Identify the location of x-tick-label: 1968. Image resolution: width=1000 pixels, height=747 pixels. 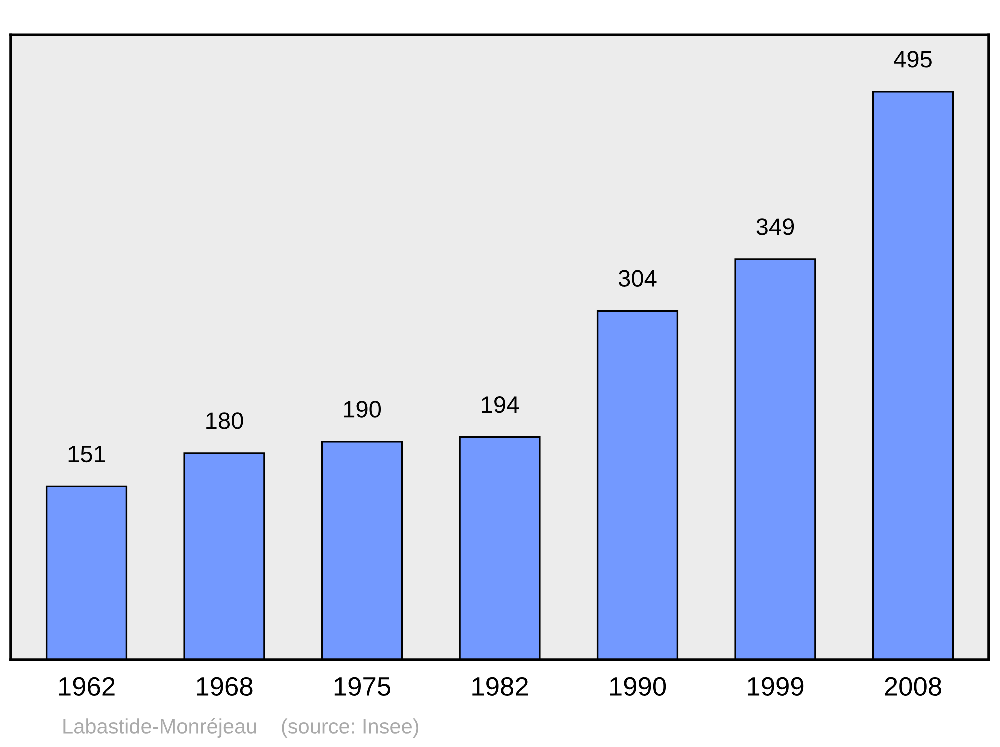
(225, 686).